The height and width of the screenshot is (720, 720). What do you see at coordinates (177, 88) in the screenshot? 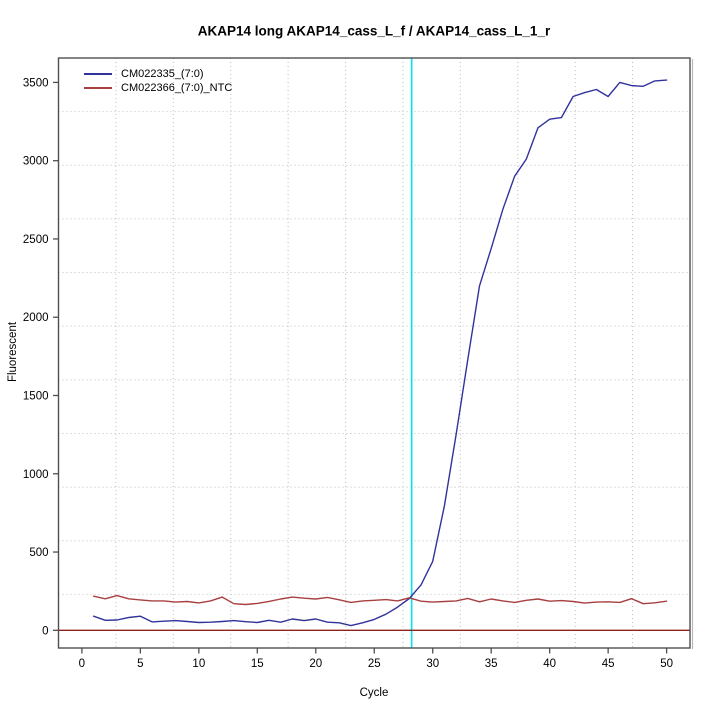
I see `legend-label-ntc: CM022366_(7:0)_NTC` at bounding box center [177, 88].